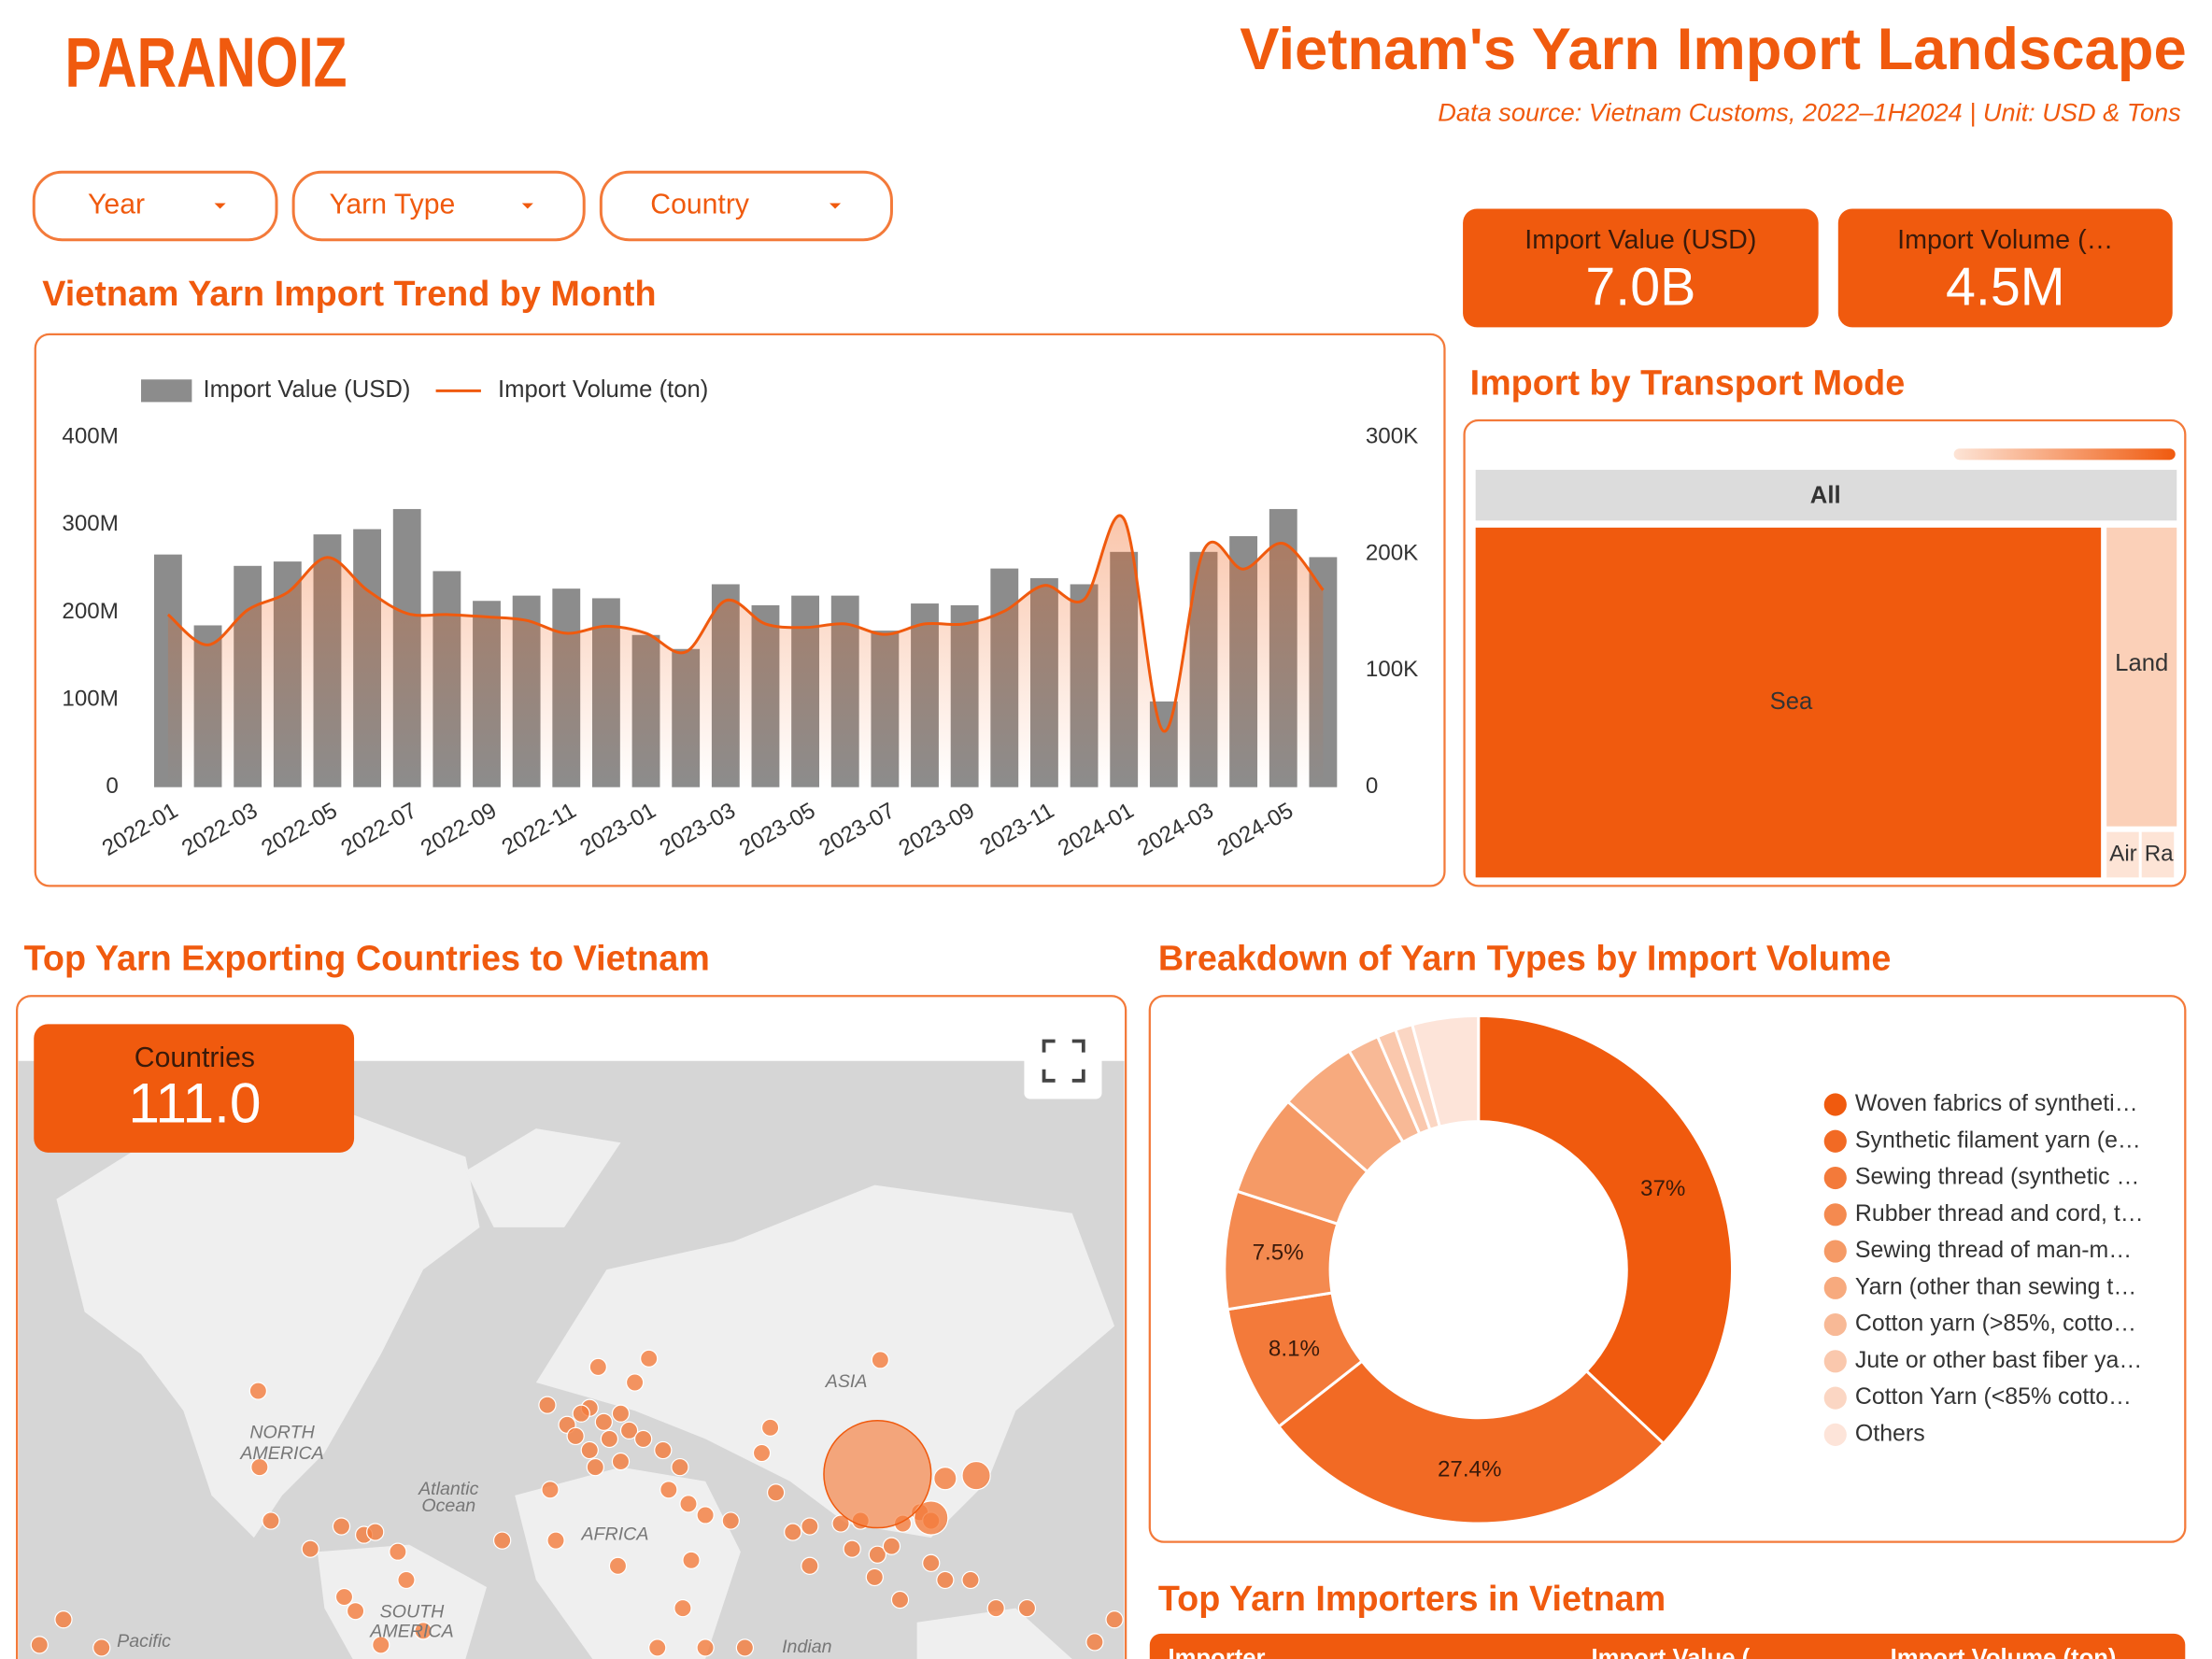  Describe the element at coordinates (1641, 268) in the screenshot. I see `kpi-box` at that location.